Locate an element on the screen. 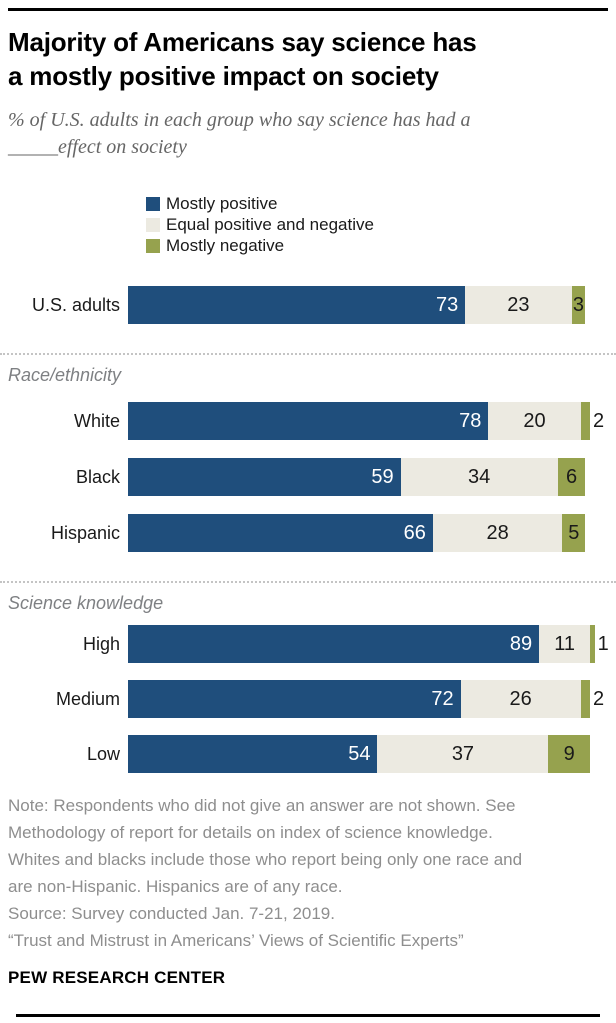  segment-mostly-positive: 72 is located at coordinates (294, 699).